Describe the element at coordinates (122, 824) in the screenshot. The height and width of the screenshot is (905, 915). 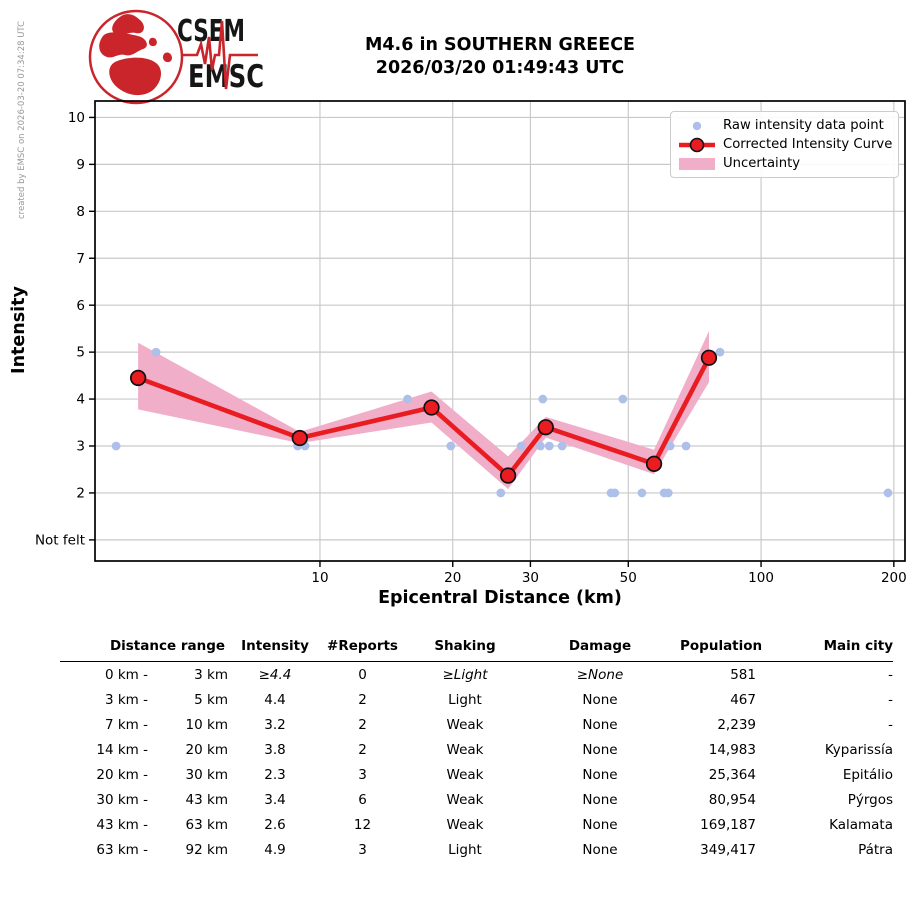
I see `range-from: 43 km -` at that location.